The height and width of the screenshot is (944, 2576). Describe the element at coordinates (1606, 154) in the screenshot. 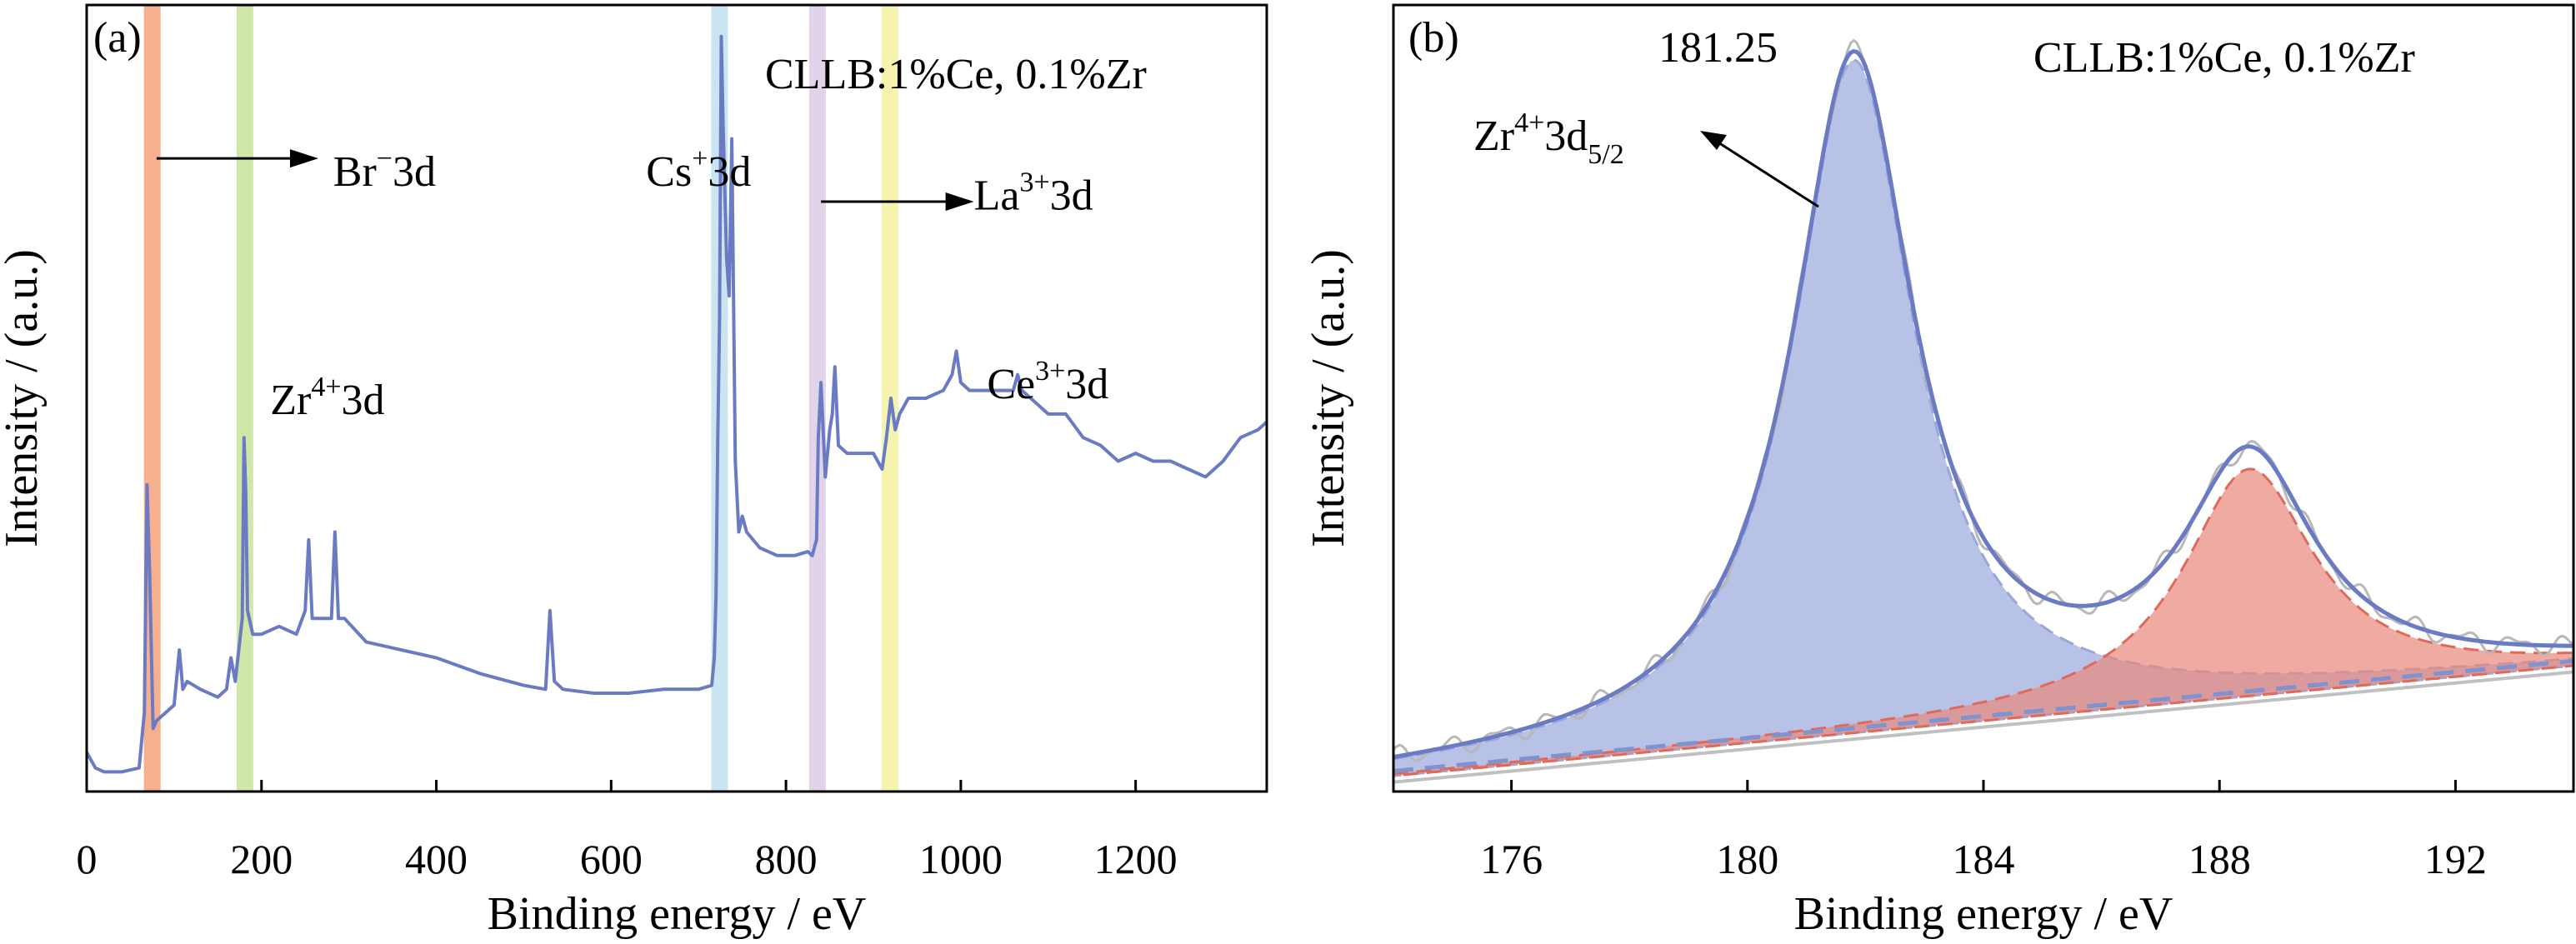

I see `panel-b-zr-3d52-subscript: 5/2` at that location.